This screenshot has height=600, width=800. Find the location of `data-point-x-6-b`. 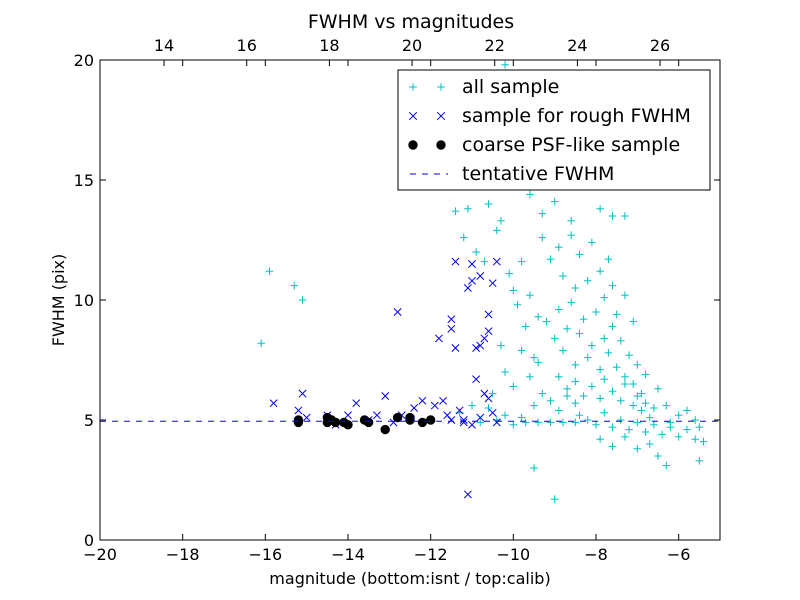

data-point-x-6-b is located at coordinates (348, 415).